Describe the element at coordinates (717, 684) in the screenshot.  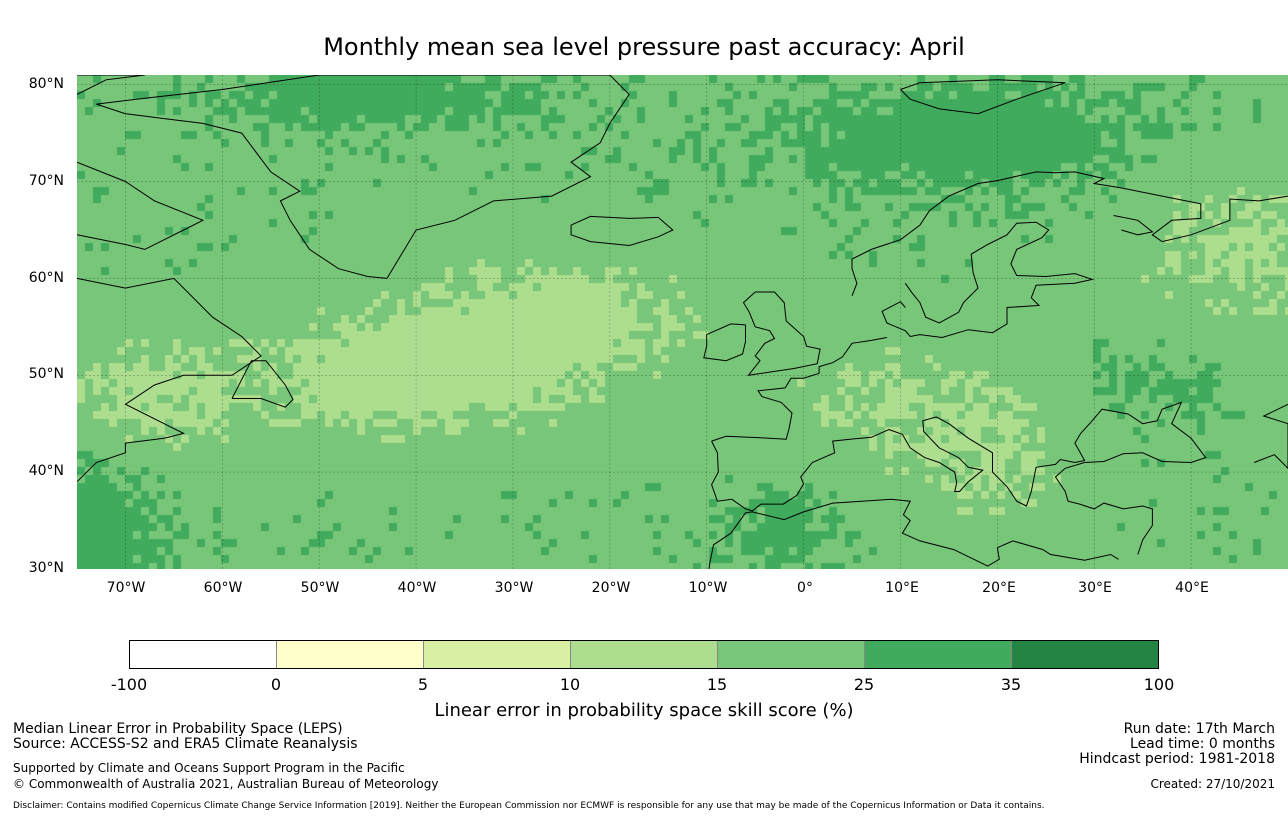
I see `colorbar-tick: 15` at that location.